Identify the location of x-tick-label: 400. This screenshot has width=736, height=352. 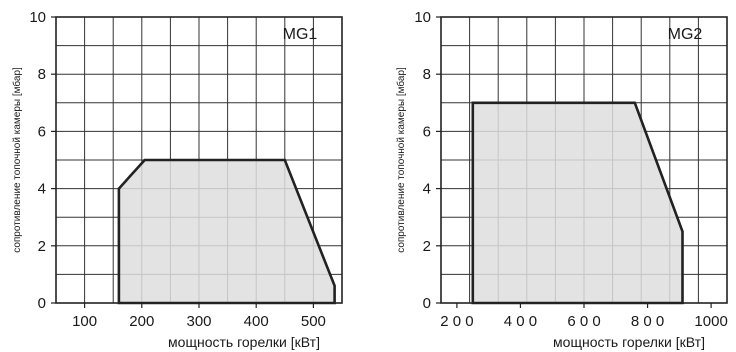
(256, 321).